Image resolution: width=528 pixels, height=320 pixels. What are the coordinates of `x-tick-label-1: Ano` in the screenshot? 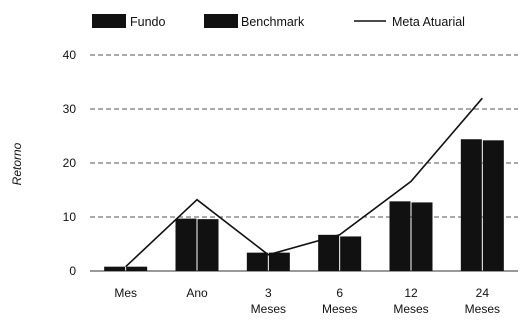 It's located at (197, 293).